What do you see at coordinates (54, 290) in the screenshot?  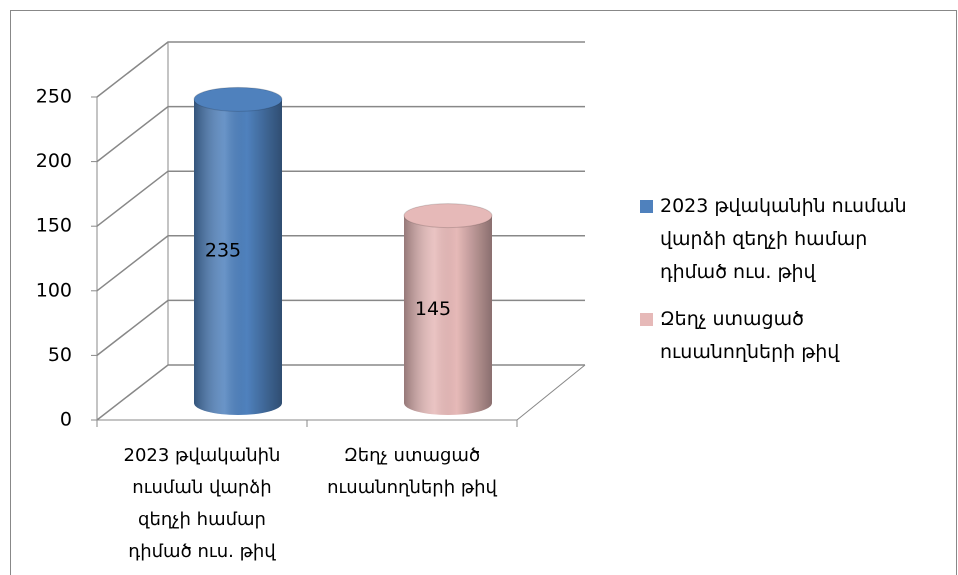 I see `y-tick-label: 100` at bounding box center [54, 290].